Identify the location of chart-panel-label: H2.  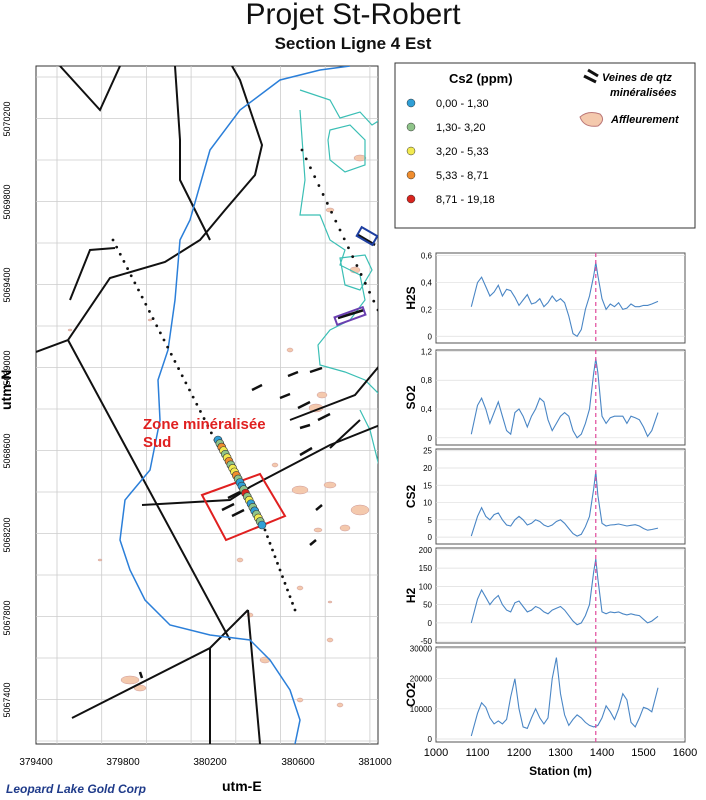
(411, 596).